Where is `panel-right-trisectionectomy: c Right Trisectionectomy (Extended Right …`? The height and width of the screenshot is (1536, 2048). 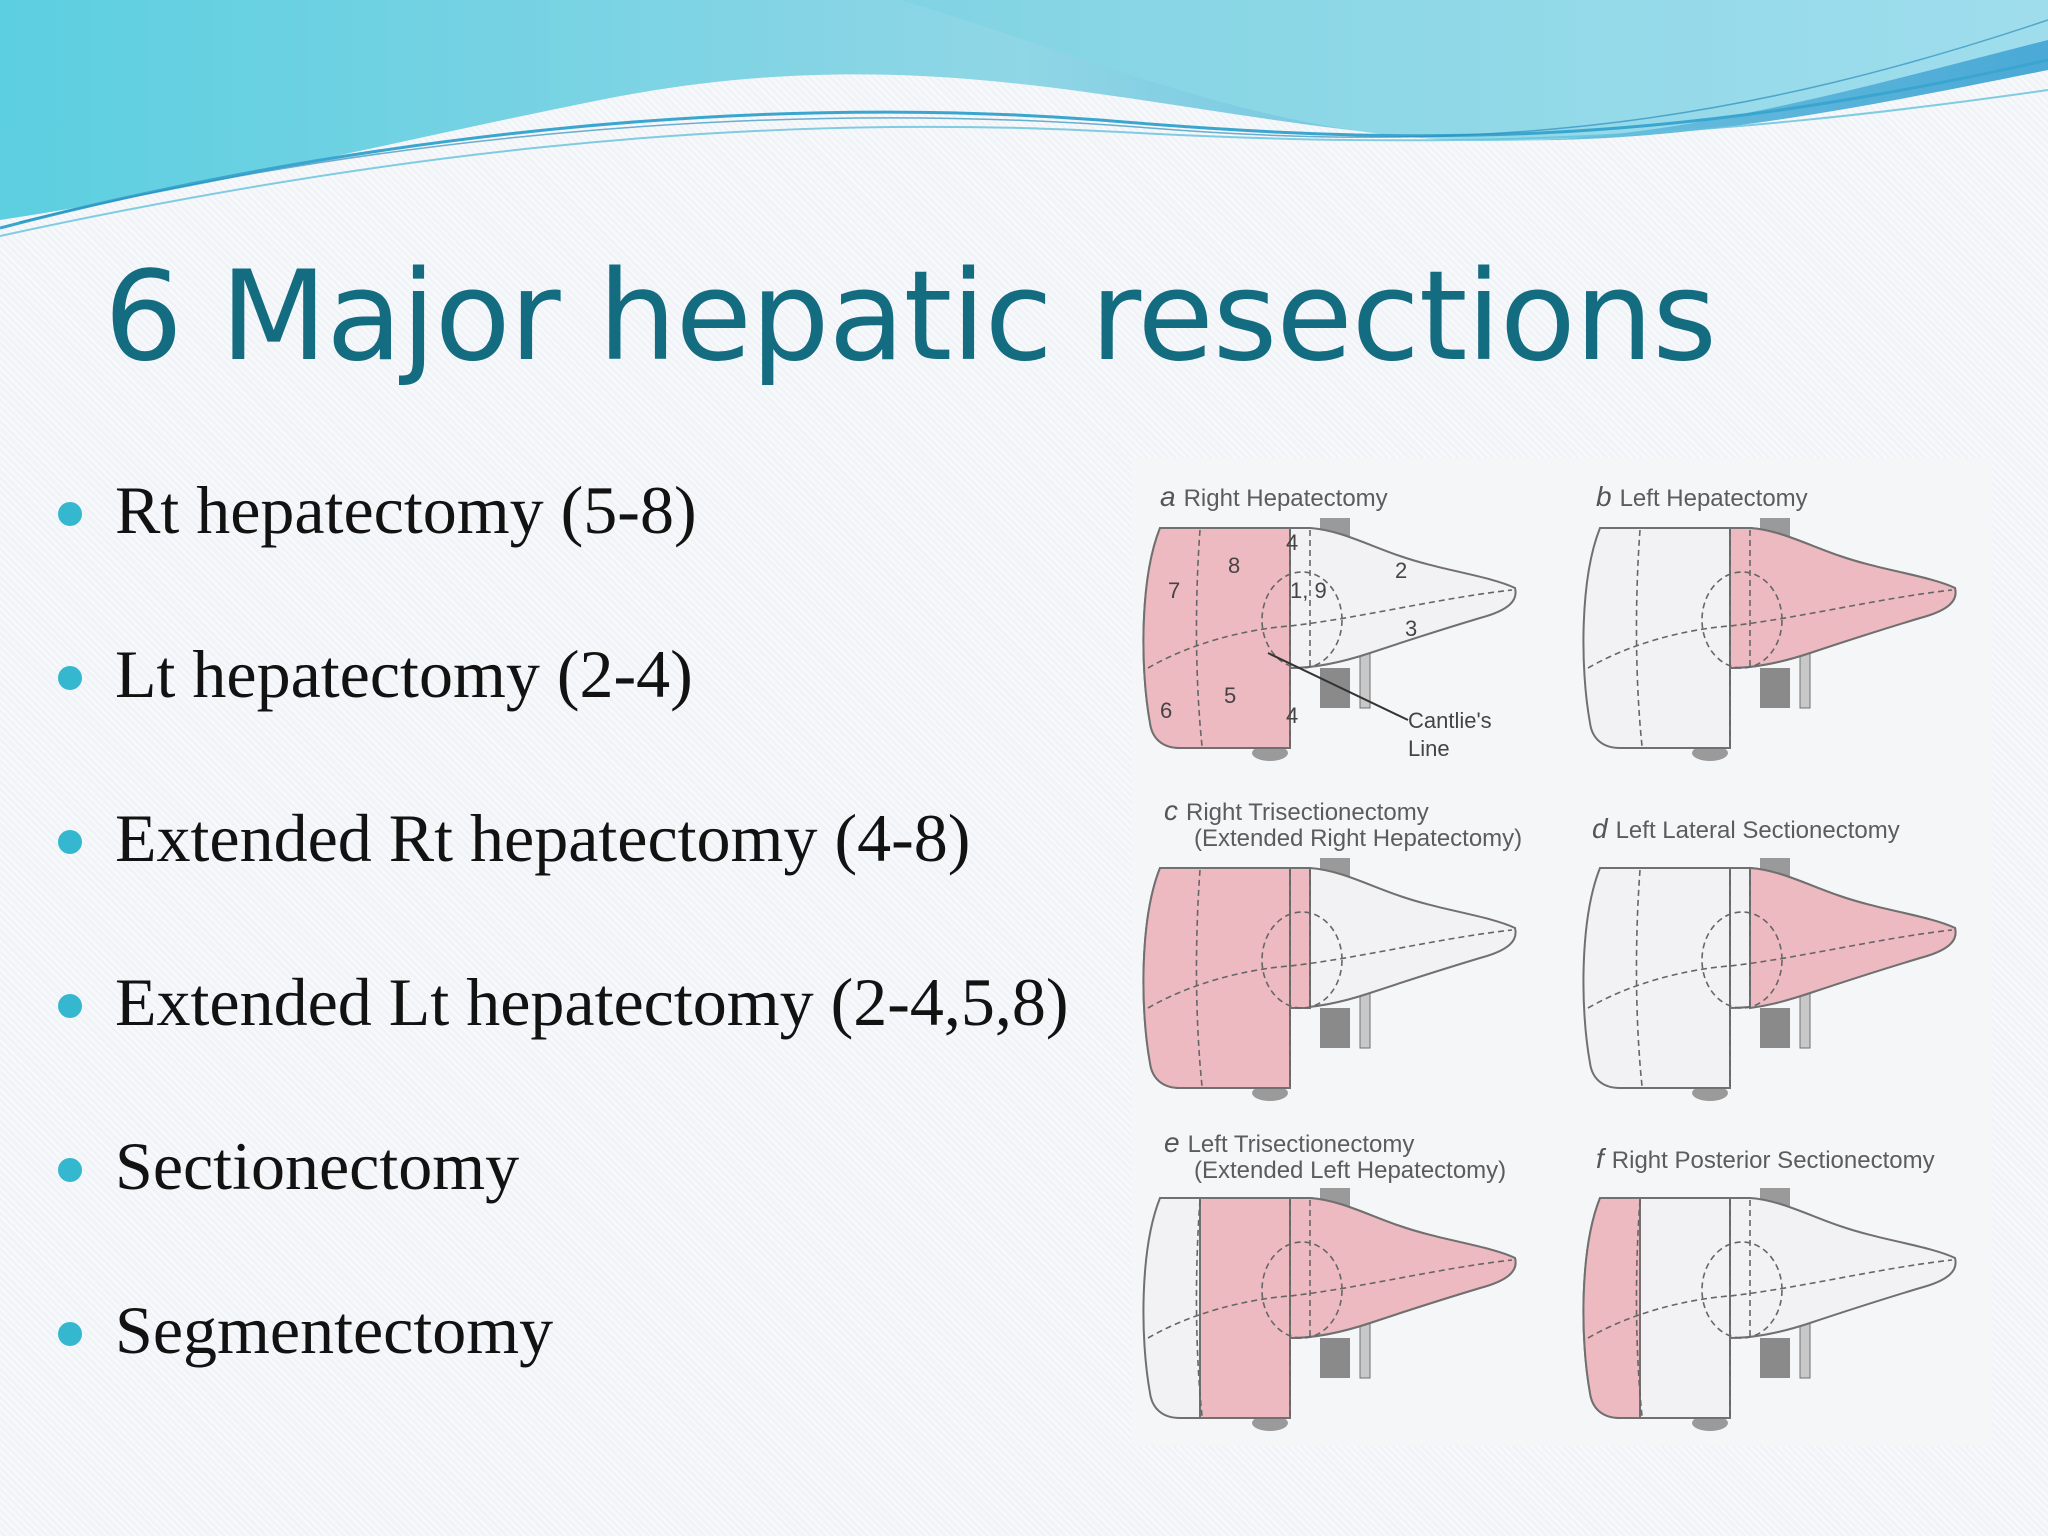
panel-right-trisectionectomy: c Right Trisectionectomy (Extended Right … is located at coordinates (1347, 953).